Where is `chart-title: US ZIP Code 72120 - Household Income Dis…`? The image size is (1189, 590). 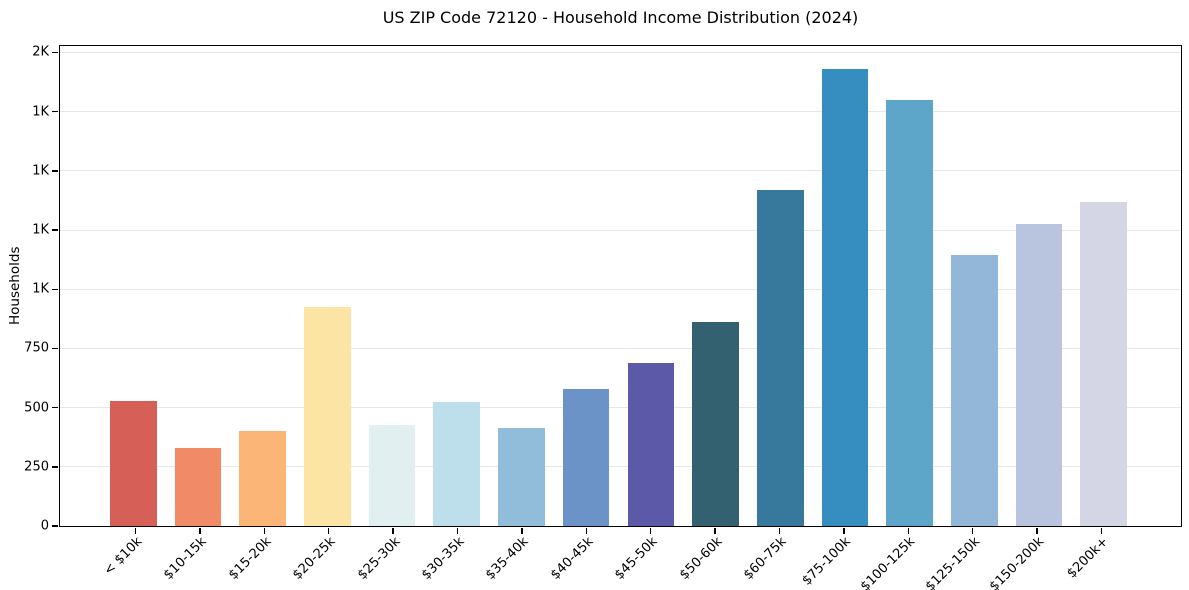 chart-title: US ZIP Code 72120 - Household Income Dis… is located at coordinates (620, 17).